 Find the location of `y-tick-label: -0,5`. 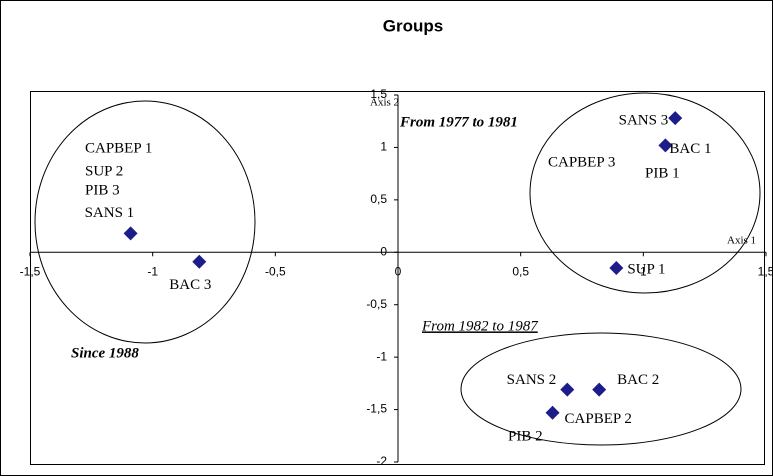

y-tick-label: -0,5 is located at coordinates (376, 304).